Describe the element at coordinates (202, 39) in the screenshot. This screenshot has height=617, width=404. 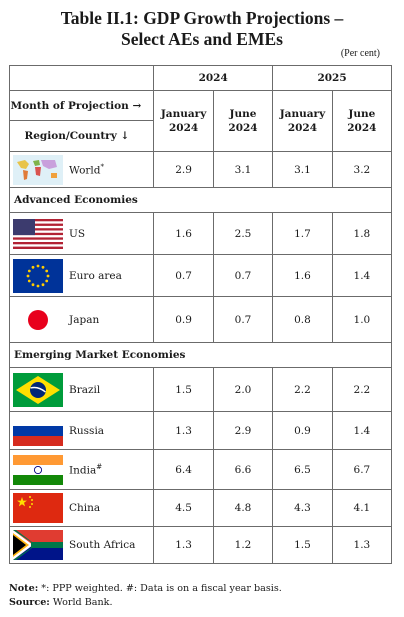
I see `title-line-2: Select AEs and EMEs` at that location.